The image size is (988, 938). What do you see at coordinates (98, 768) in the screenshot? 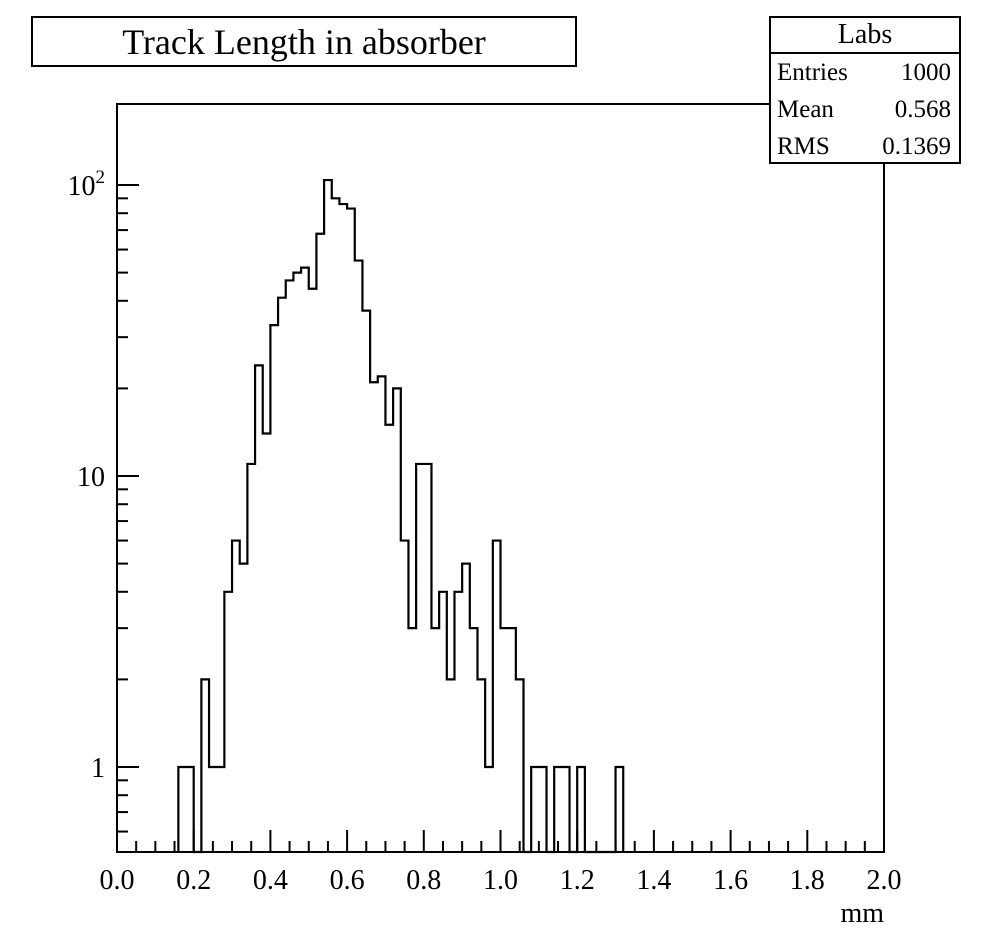
I see `y-tick-label: 1` at bounding box center [98, 768].